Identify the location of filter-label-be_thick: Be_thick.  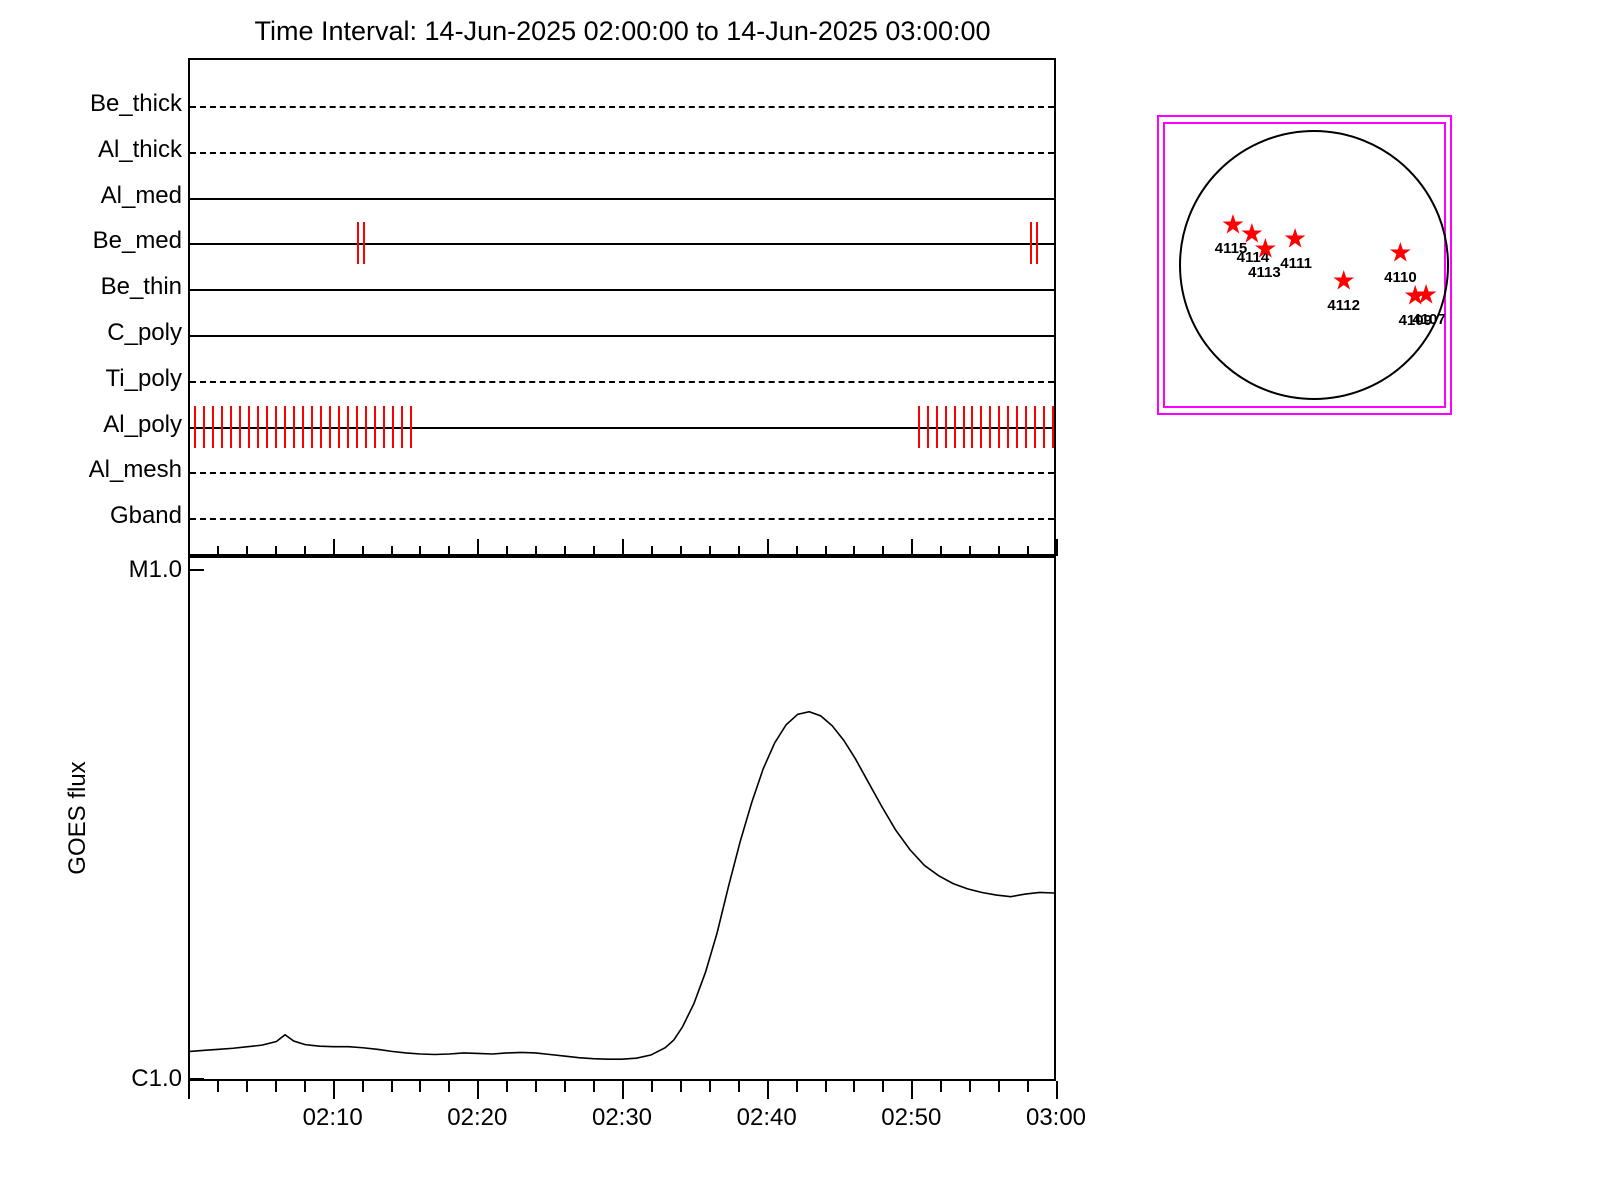
(135, 103).